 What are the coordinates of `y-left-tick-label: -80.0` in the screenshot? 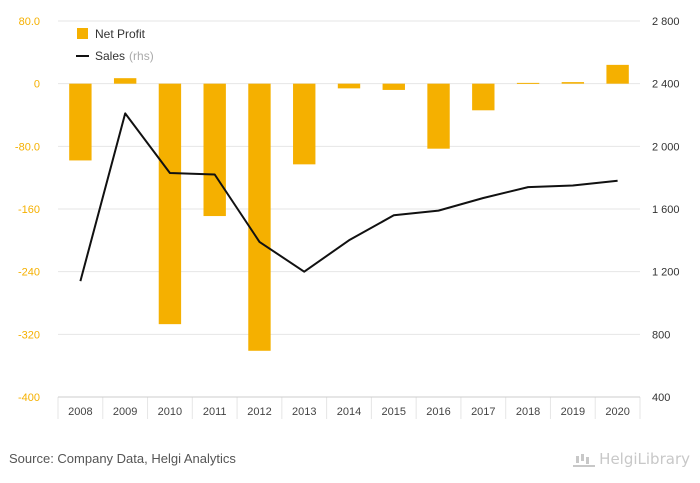 It's located at (27, 147).